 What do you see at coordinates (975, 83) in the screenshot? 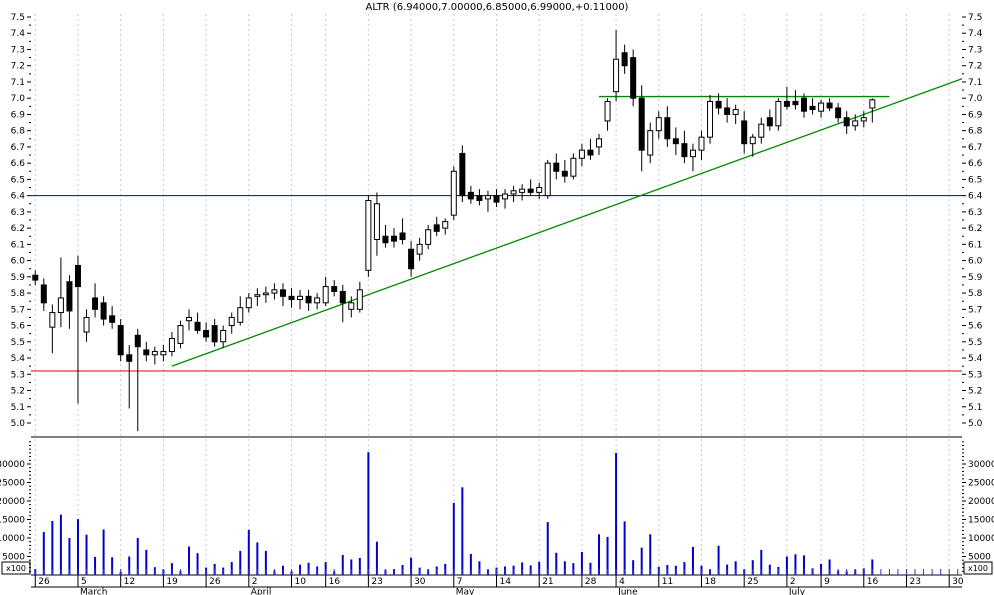
I see `price-axis-label-right: 7.1` at bounding box center [975, 83].